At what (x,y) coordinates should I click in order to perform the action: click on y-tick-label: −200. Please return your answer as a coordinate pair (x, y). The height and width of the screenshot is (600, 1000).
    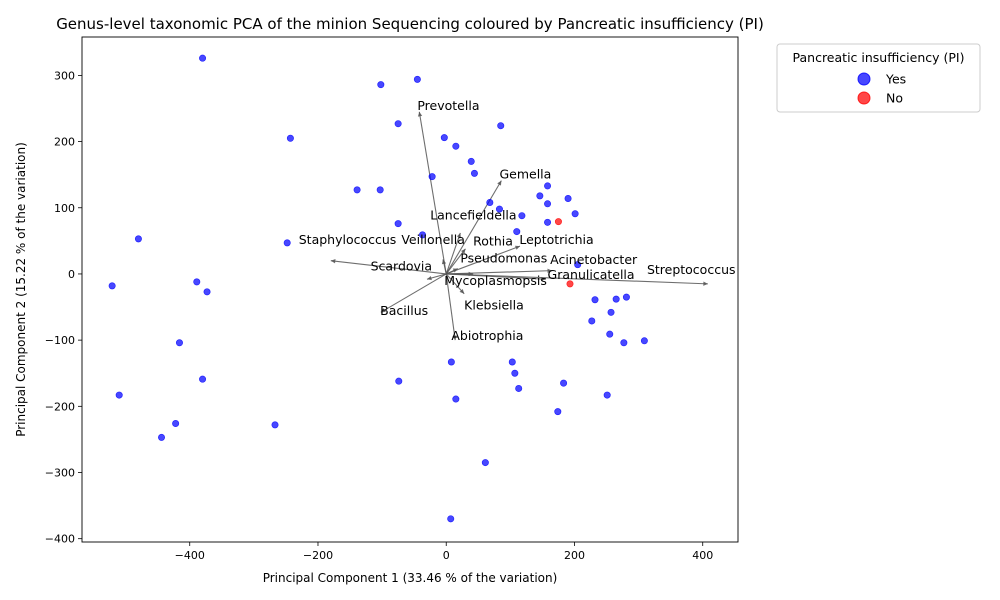
    Looking at the image, I should click on (60, 406).